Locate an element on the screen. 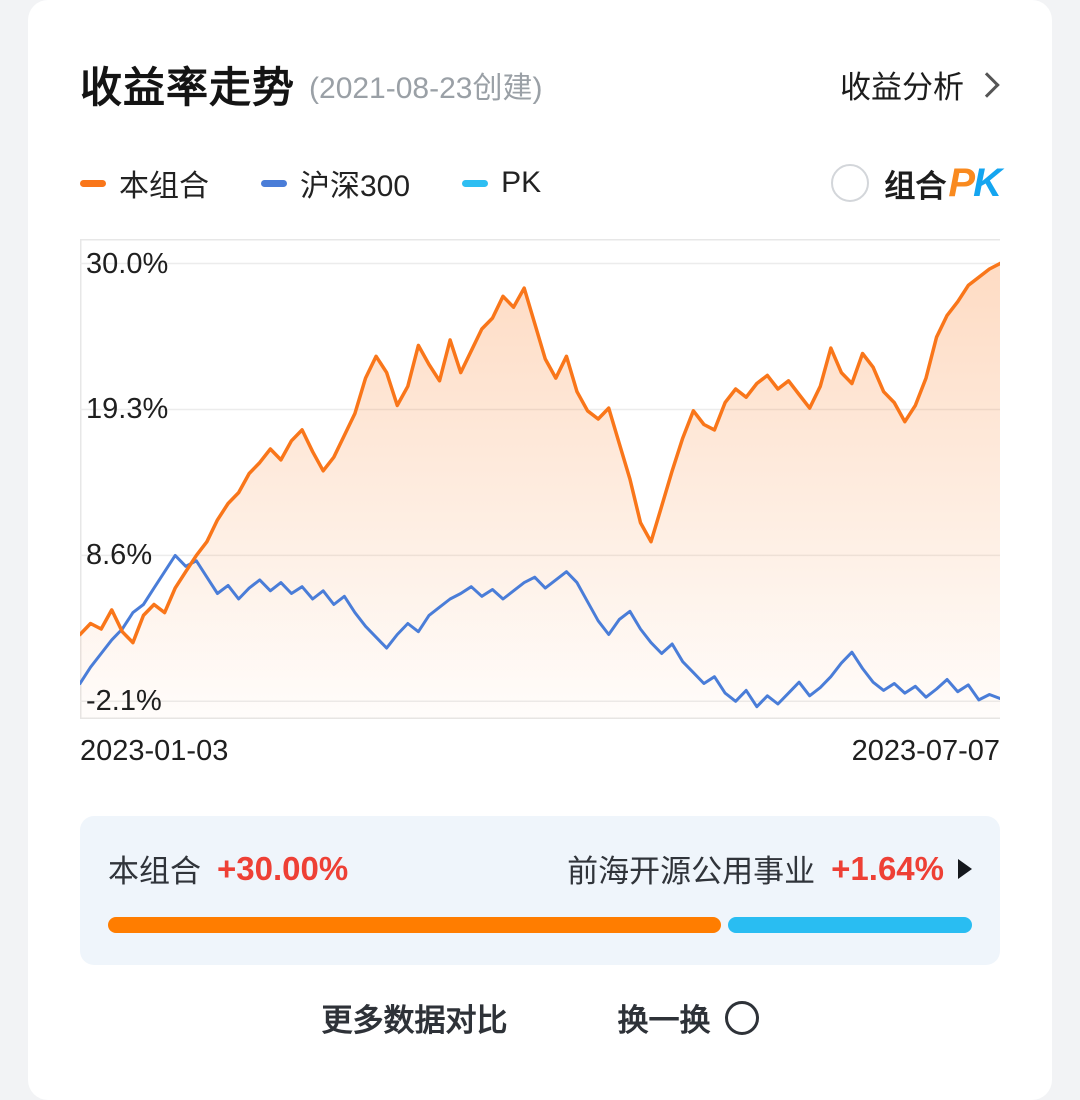 This screenshot has height=1100, width=1080. compare-bar-right is located at coordinates (850, 925).